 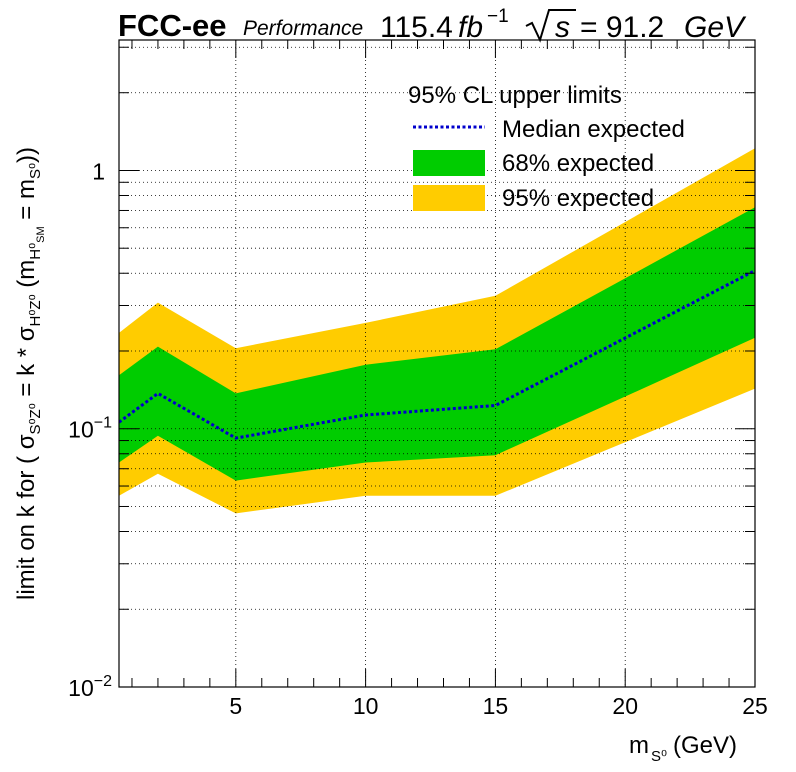 I want to click on x-tick-label: 10, so click(x=366, y=706).